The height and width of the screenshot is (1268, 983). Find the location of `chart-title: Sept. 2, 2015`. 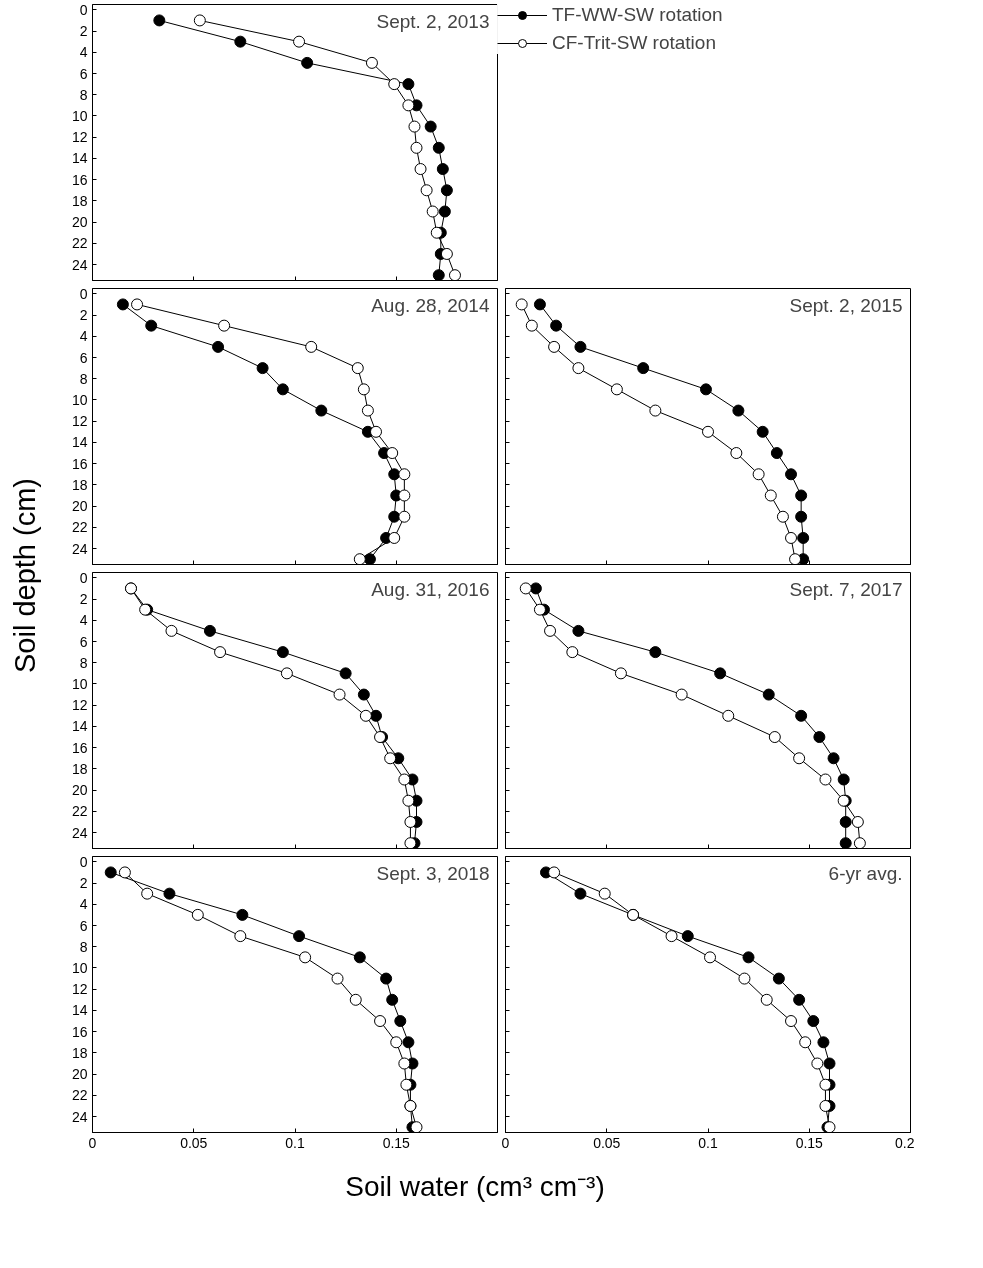

chart-title: Sept. 2, 2015 is located at coordinates (846, 305).